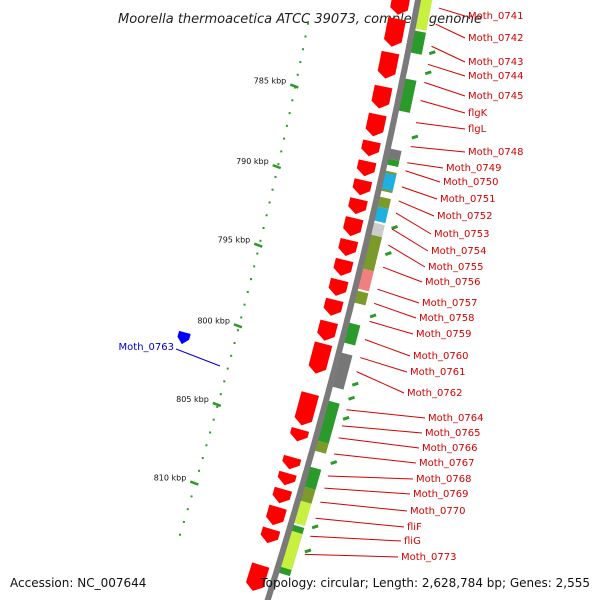 This screenshot has width=600, height=600. Describe the element at coordinates (467, 199) in the screenshot. I see `gene-label: Moth_0751` at that location.